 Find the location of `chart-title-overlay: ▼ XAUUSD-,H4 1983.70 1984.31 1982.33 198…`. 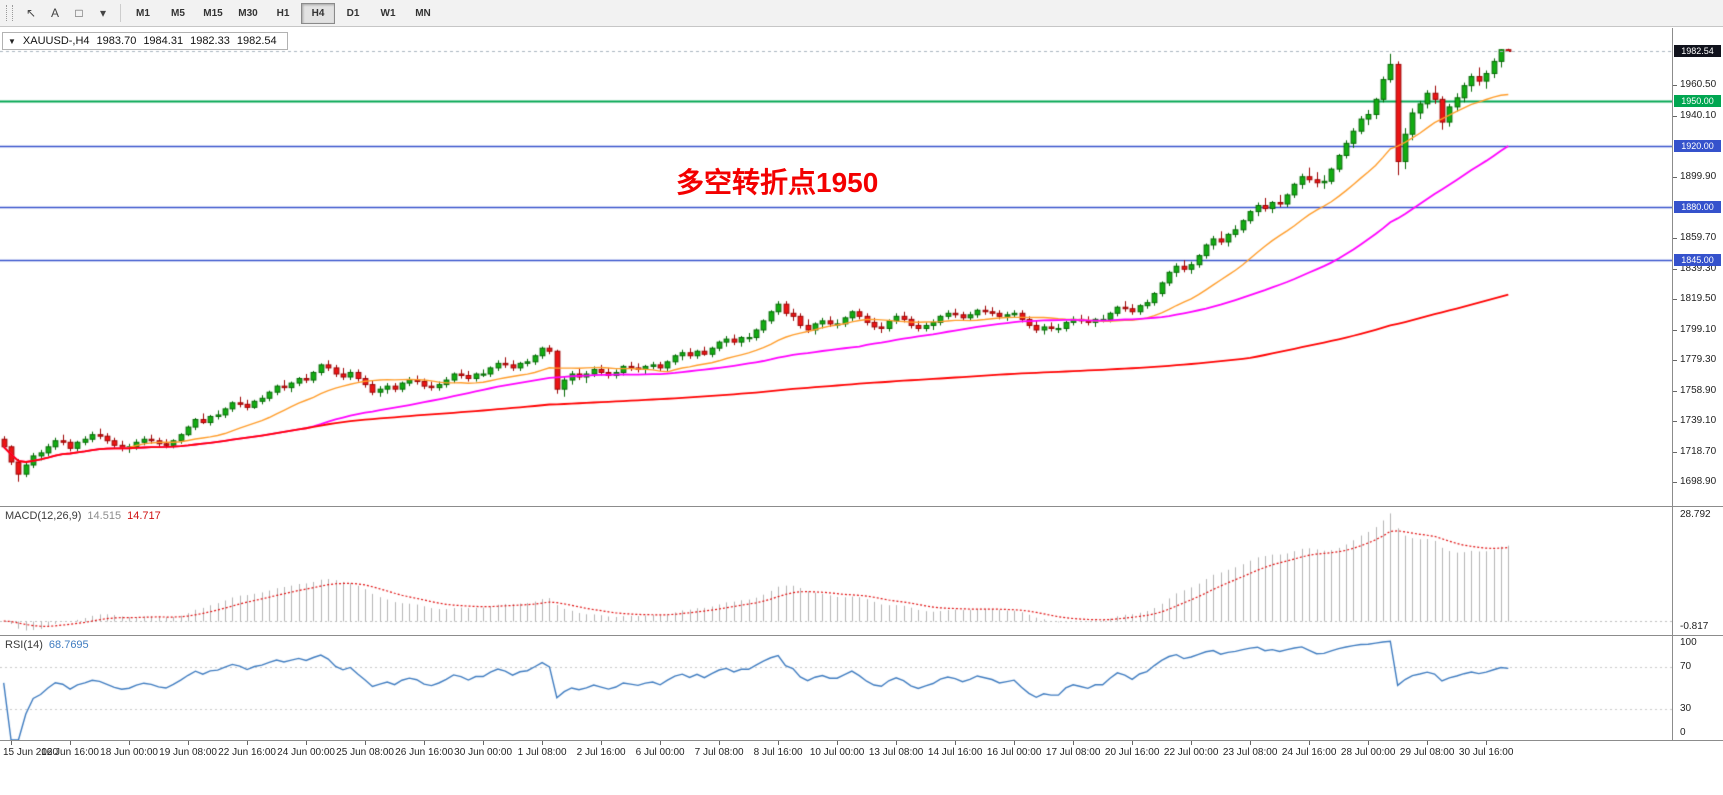

chart-title-overlay: ▼ XAUUSD-,H4 1983.70 1984.31 1982.33 198… is located at coordinates (145, 41).